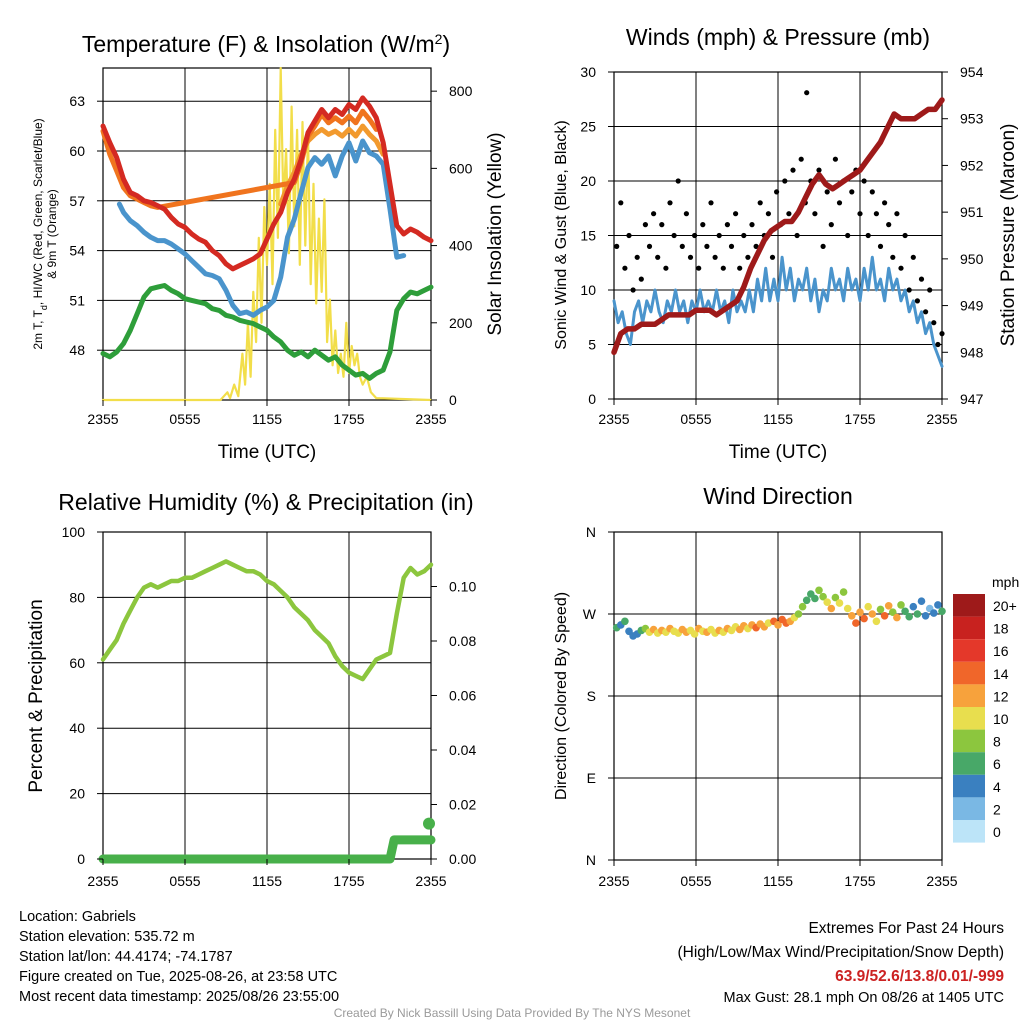 This screenshot has width=1024, height=1024. What do you see at coordinates (77, 917) in the screenshot?
I see `station-location: Location: Gabriels` at bounding box center [77, 917].